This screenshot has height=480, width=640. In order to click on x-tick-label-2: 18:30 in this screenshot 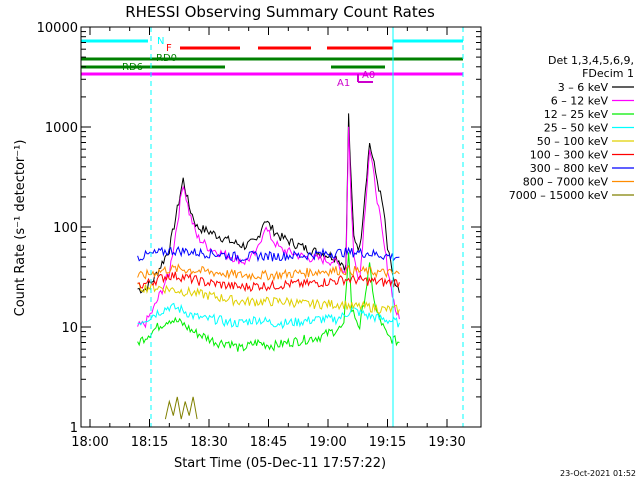, I will do `click(208, 442)`.